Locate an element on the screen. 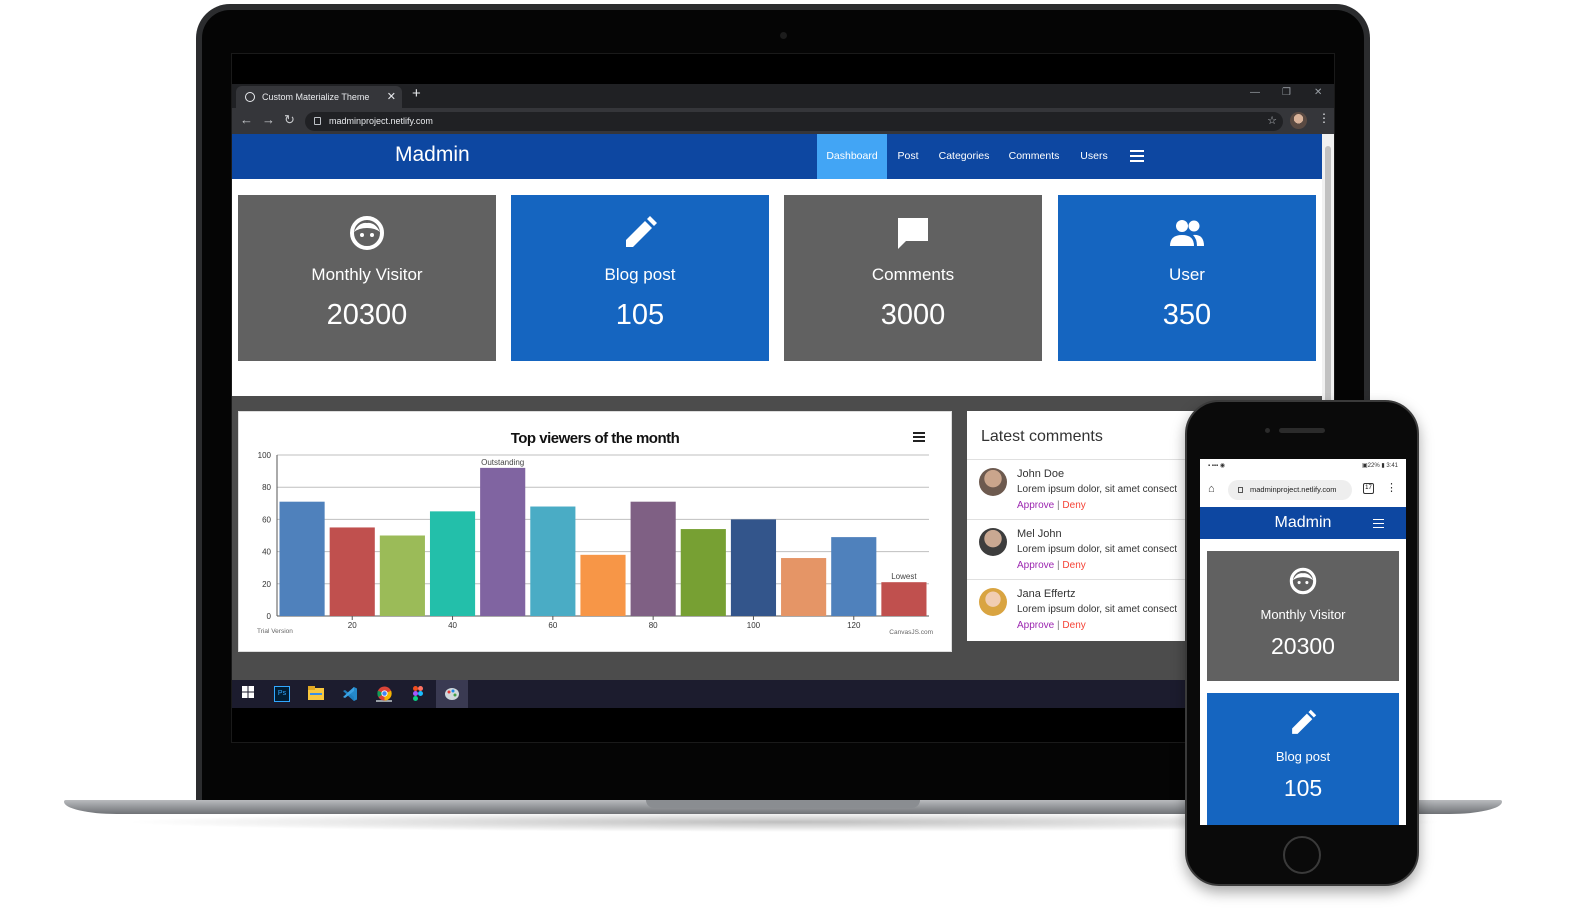  stat-card-visitors: Monthly Visitor 20300 is located at coordinates (367, 278).